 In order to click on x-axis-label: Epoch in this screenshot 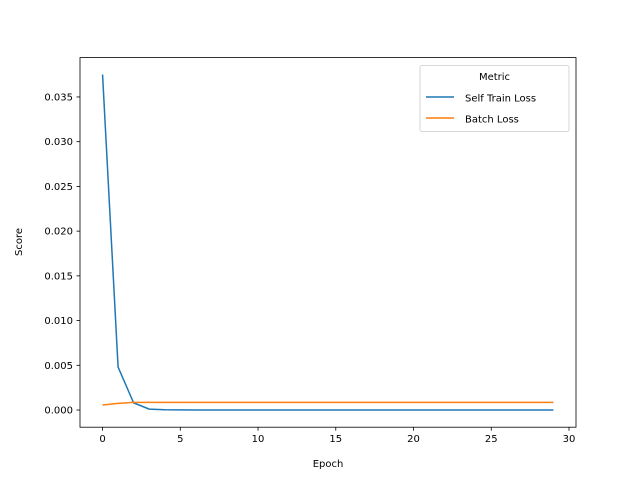, I will do `click(328, 464)`.